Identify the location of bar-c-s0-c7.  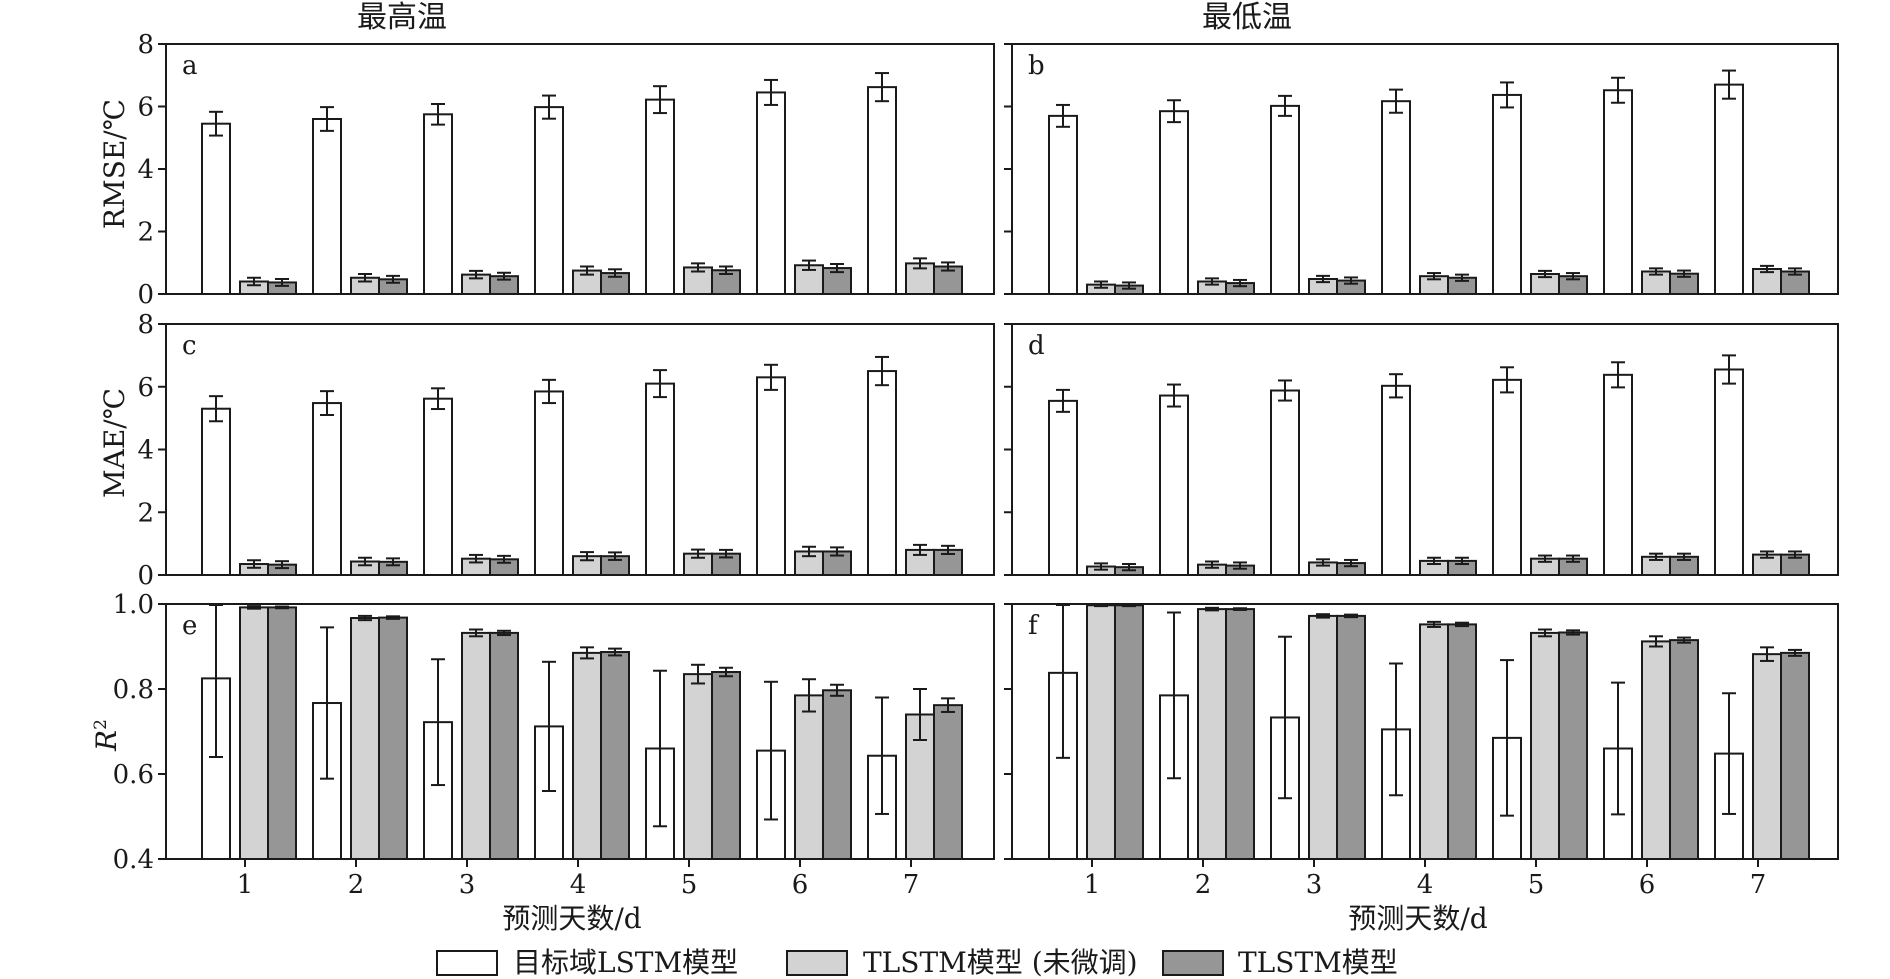
(882, 473).